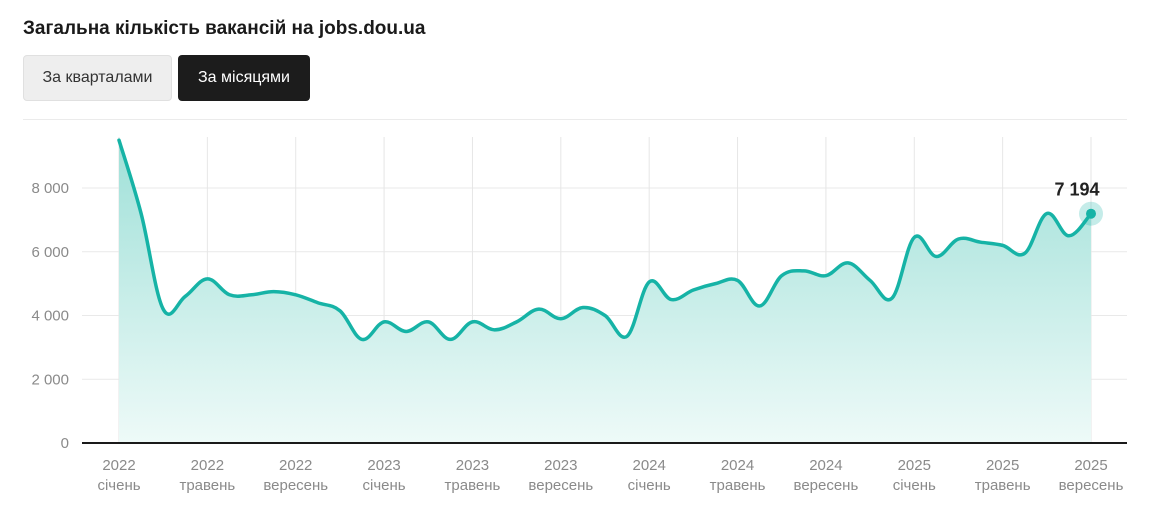 The image size is (1160, 522). I want to click on y-tick-label: 6 000, so click(50, 252).